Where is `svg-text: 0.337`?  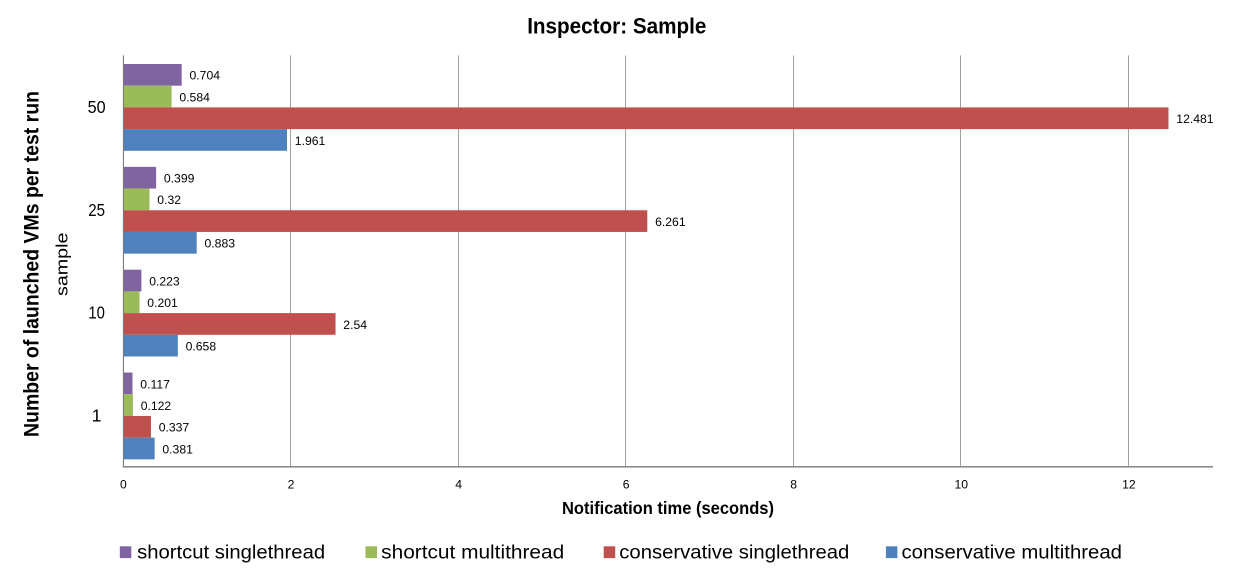 svg-text: 0.337 is located at coordinates (174, 428).